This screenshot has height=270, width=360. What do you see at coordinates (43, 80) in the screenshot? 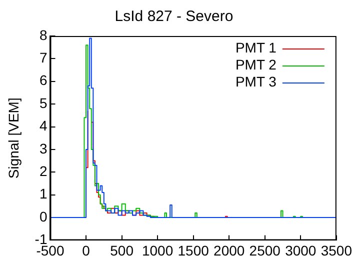
I see `y-tick-label: 6` at bounding box center [43, 80].